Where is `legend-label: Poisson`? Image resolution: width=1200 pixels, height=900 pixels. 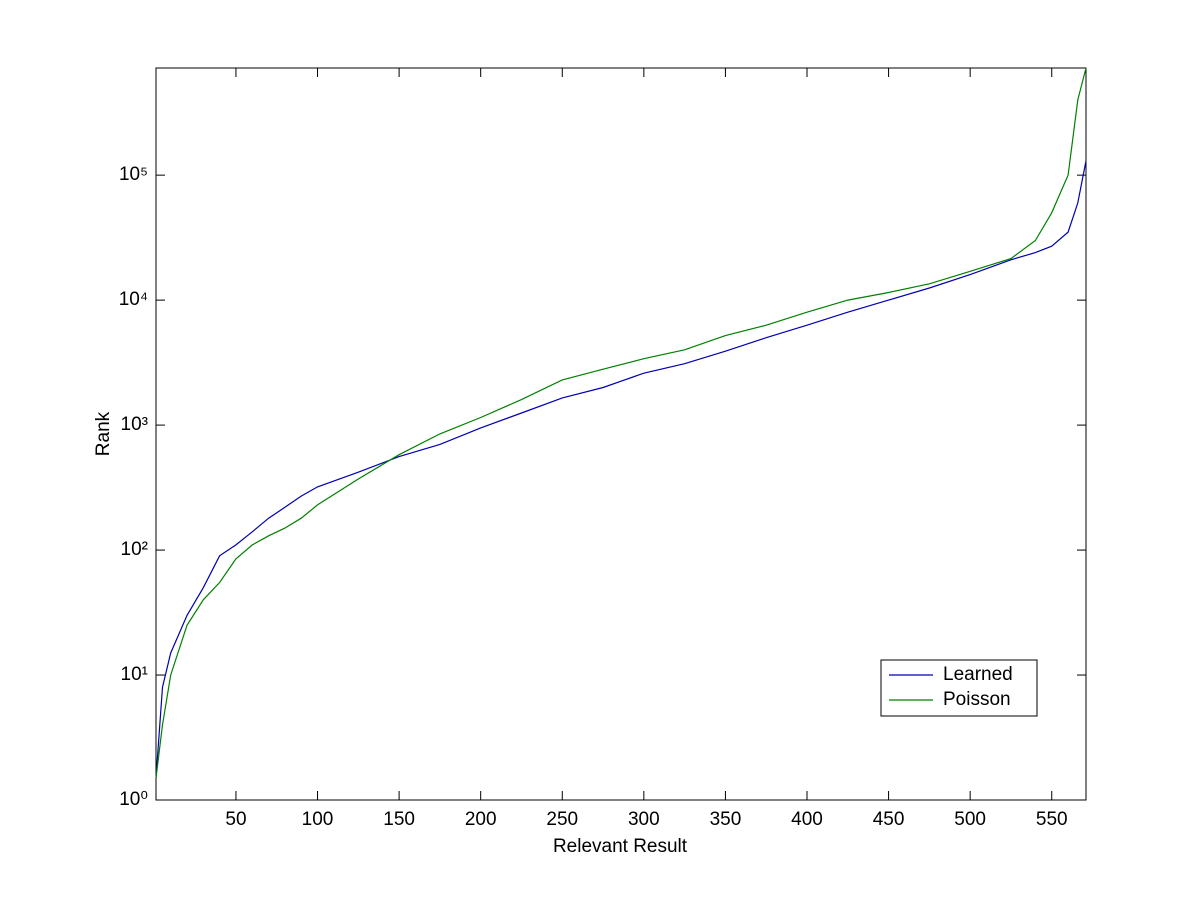 legend-label: Poisson is located at coordinates (977, 699).